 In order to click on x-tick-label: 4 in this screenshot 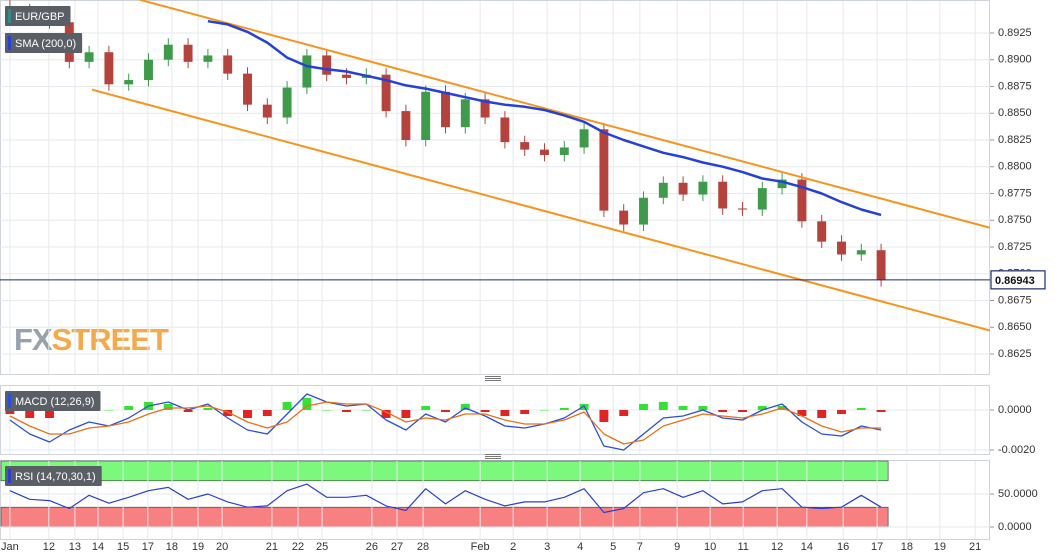, I will do `click(580, 547)`.